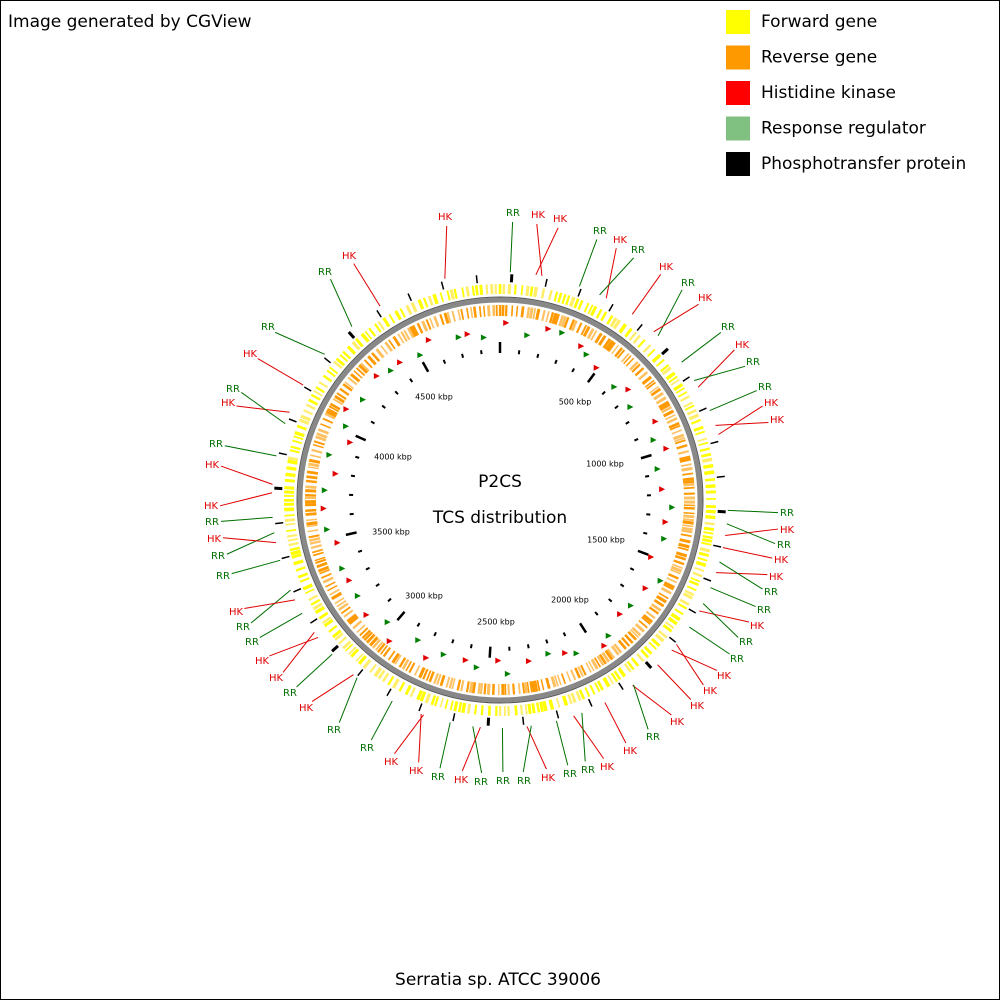  I want to click on legend-label: Phosphotransfer protein, so click(863, 164).